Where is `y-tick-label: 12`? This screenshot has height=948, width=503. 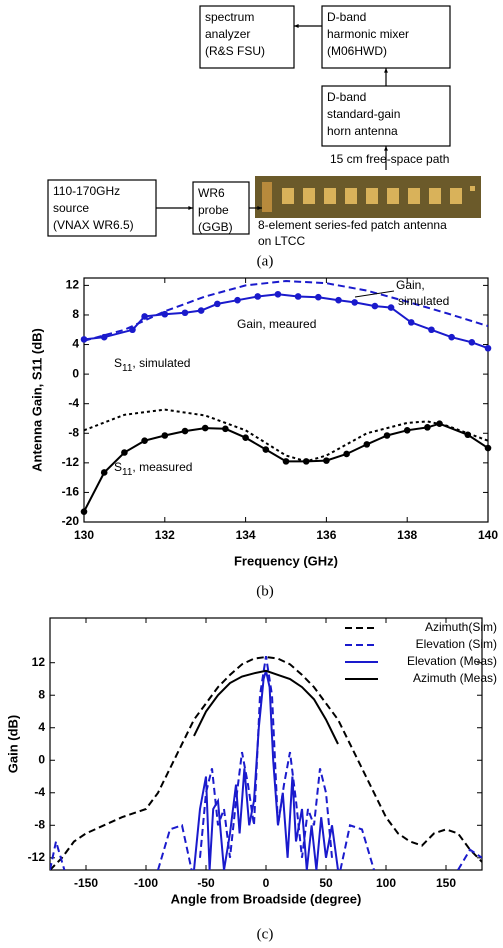 y-tick-label: 12 is located at coordinates (73, 285).